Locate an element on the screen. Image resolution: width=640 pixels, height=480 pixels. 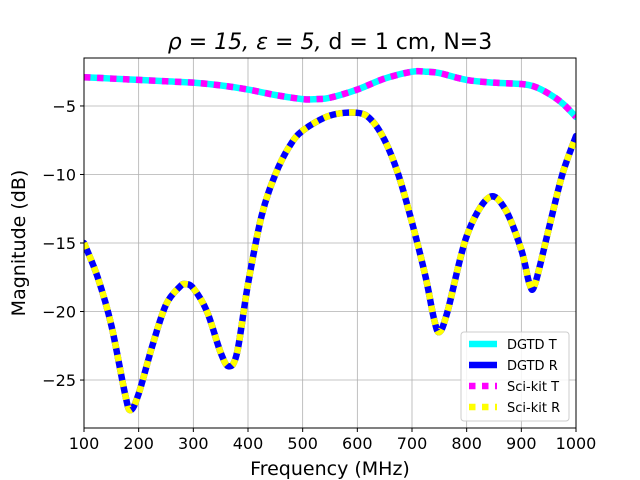
y-tick-label: −5 is located at coordinates (64, 106).